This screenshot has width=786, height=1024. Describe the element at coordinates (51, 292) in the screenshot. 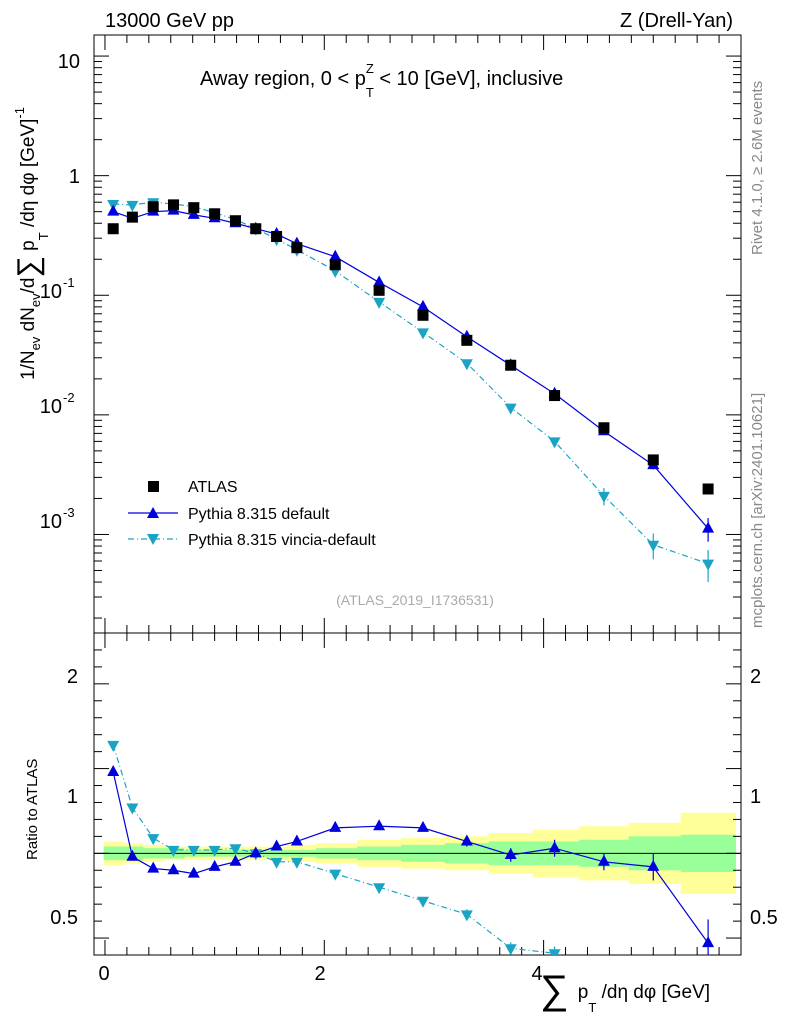

I see `ytick-label-1e-1: 10` at that location.